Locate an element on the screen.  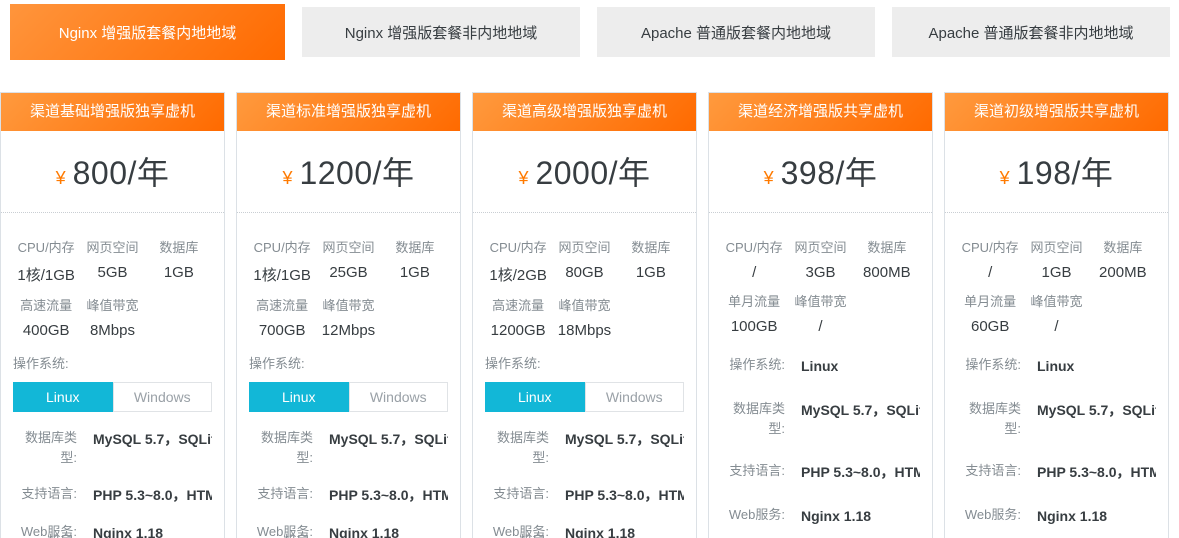
price-amount: 1200 is located at coordinates (336, 173).